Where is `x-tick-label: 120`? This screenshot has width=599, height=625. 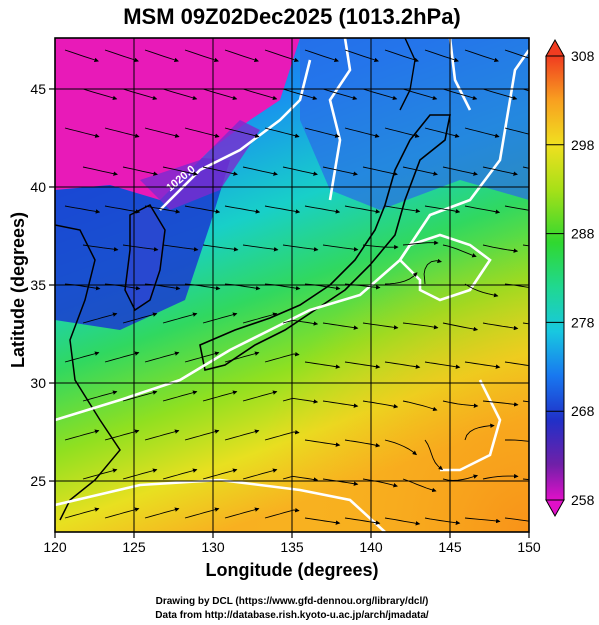 x-tick-label: 120 is located at coordinates (55, 547).